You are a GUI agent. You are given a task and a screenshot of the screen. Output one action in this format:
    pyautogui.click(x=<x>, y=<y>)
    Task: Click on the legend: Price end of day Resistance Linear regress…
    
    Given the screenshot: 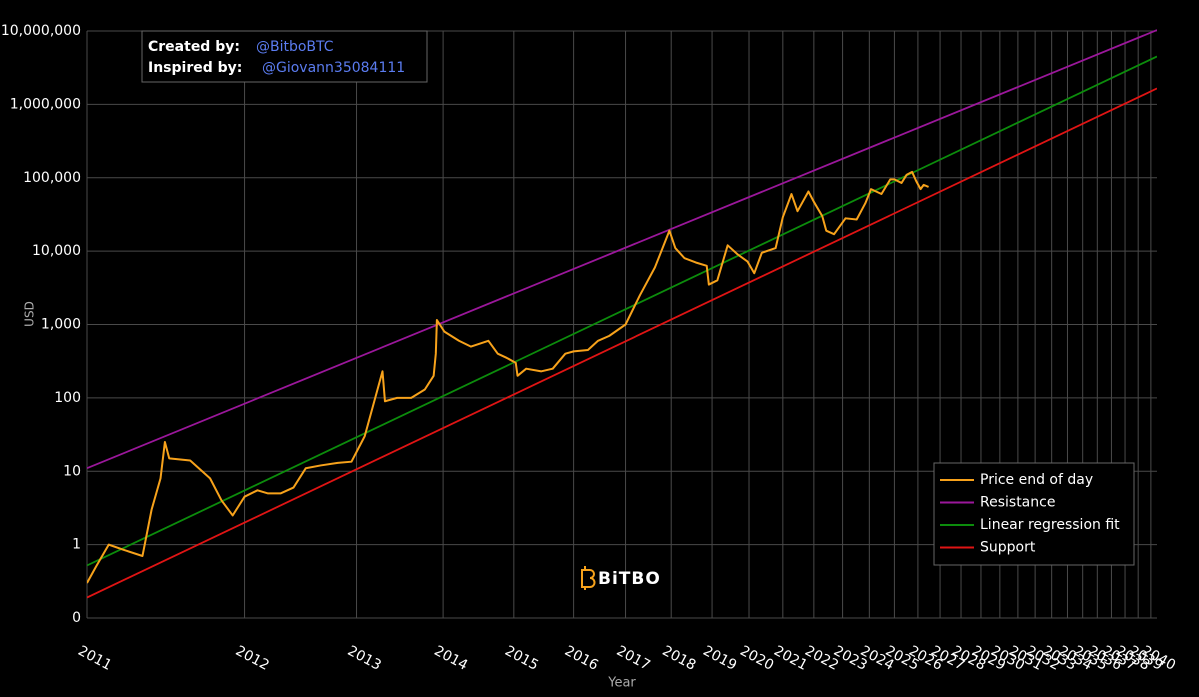 What is the action you would take?
    pyautogui.click(x=1034, y=514)
    